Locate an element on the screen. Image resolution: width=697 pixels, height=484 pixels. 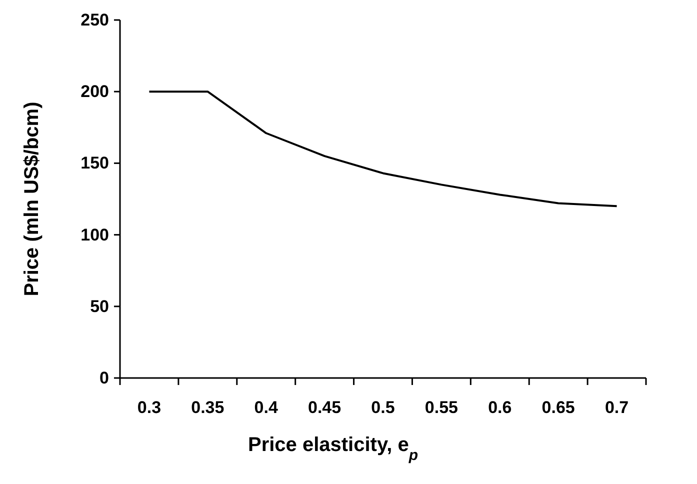
y-tick-label: 100 is located at coordinates (94, 234).